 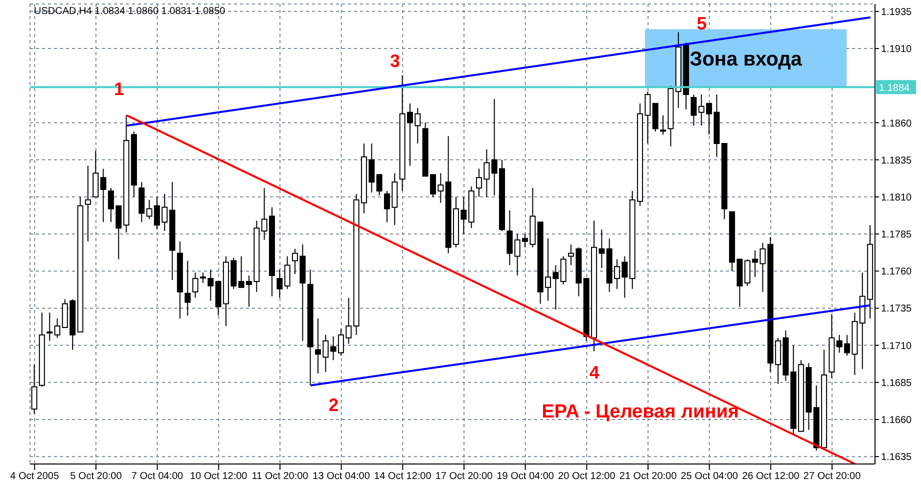 I want to click on x-tick-label: 19 Oct 04:00, so click(x=525, y=476).